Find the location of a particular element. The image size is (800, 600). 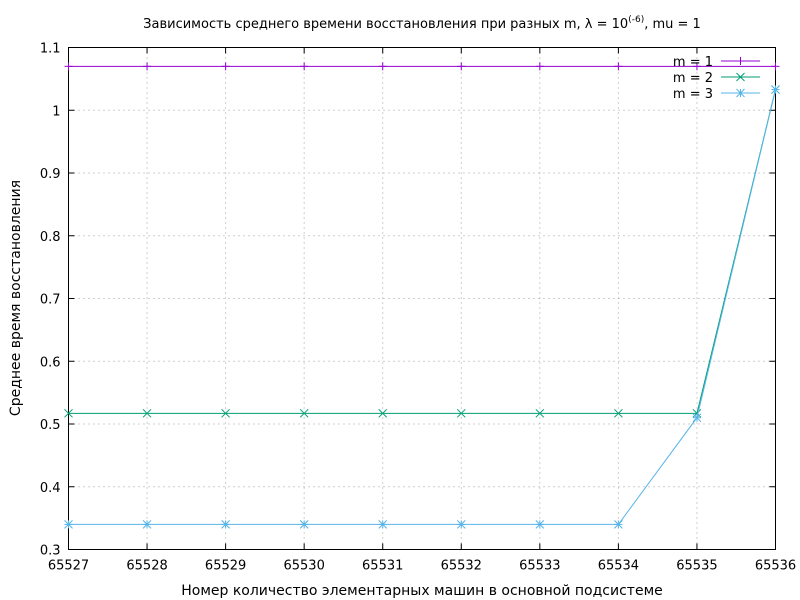

chart-title-superscript: (-6) is located at coordinates (636, 20).